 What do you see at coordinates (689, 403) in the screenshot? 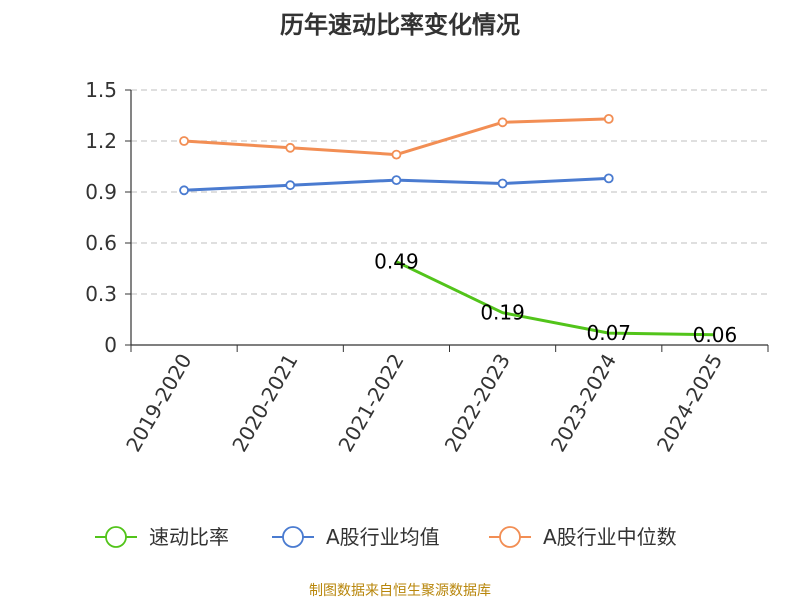
I see `x-tick-label: 2024-2025` at bounding box center [689, 403].